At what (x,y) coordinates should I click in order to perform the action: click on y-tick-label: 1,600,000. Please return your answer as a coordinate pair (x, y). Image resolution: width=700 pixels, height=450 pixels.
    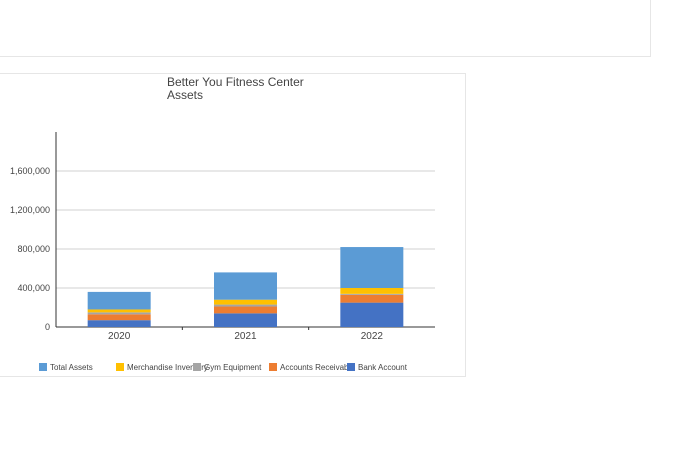
    Looking at the image, I should click on (30, 171).